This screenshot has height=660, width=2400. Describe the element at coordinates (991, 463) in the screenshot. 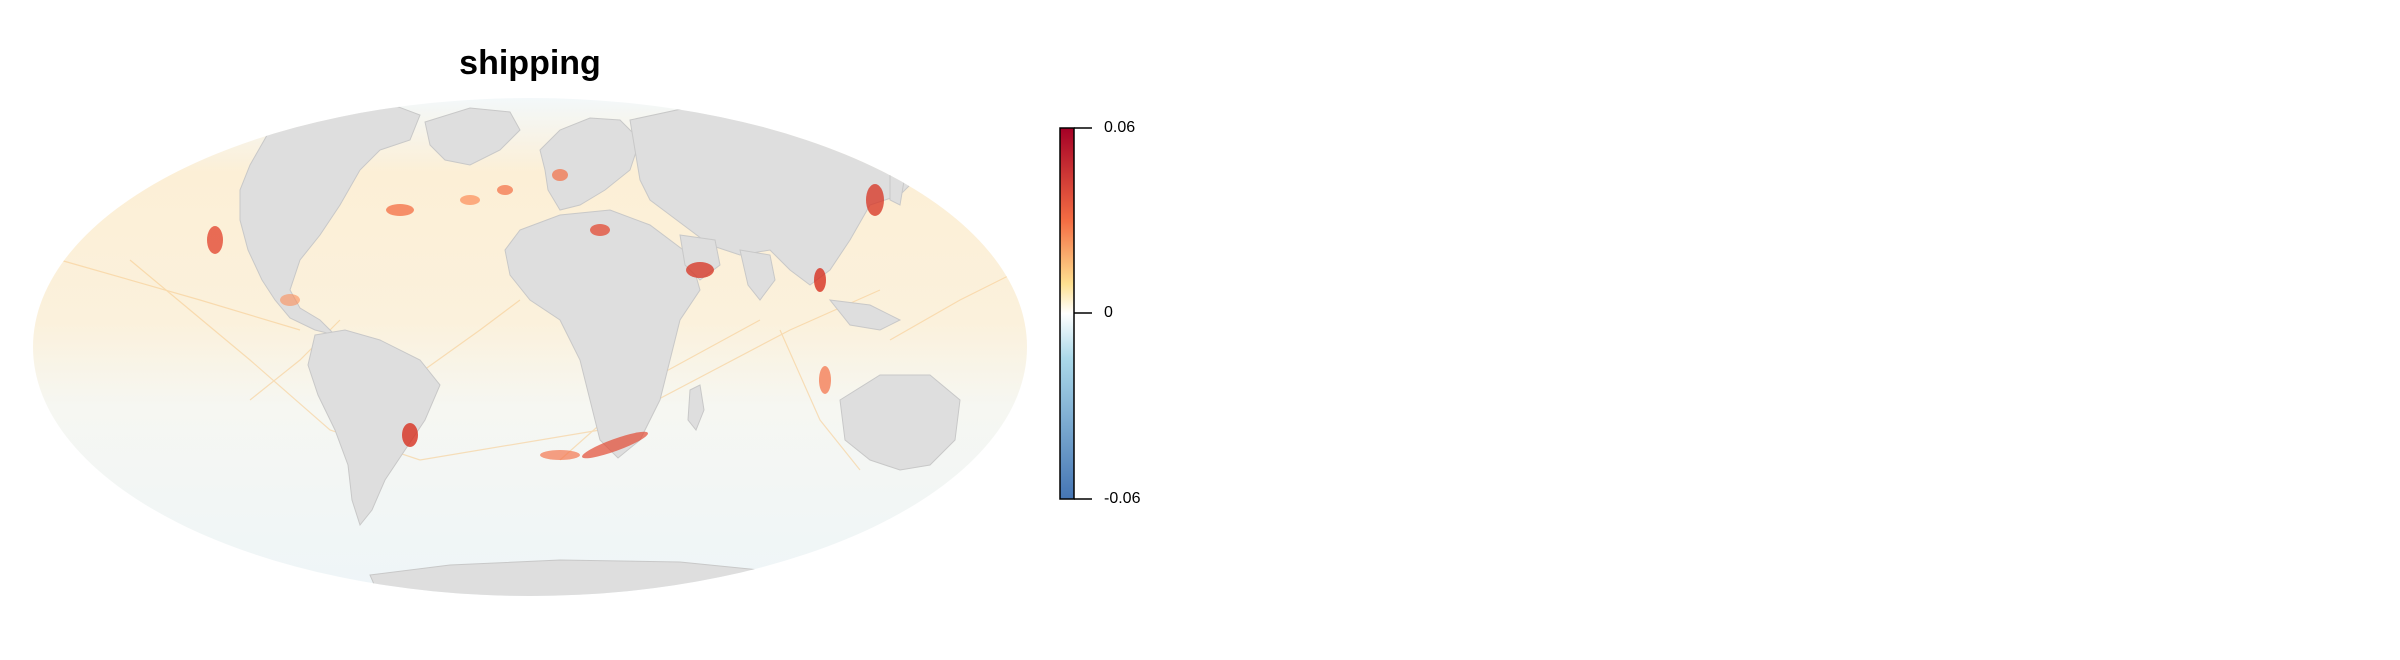

I see `new-zealand` at that location.